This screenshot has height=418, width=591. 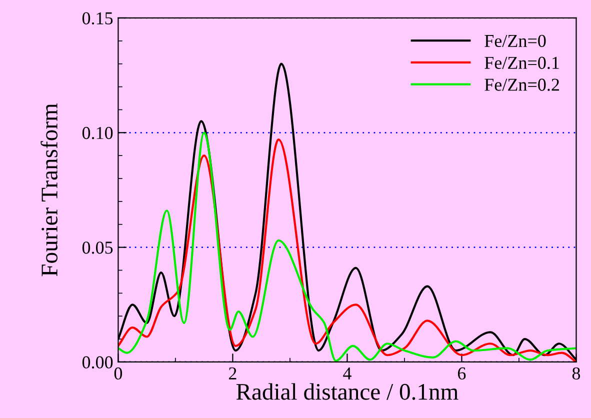 What do you see at coordinates (49, 189) in the screenshot?
I see `y-axis-title: Fourier Transform` at bounding box center [49, 189].